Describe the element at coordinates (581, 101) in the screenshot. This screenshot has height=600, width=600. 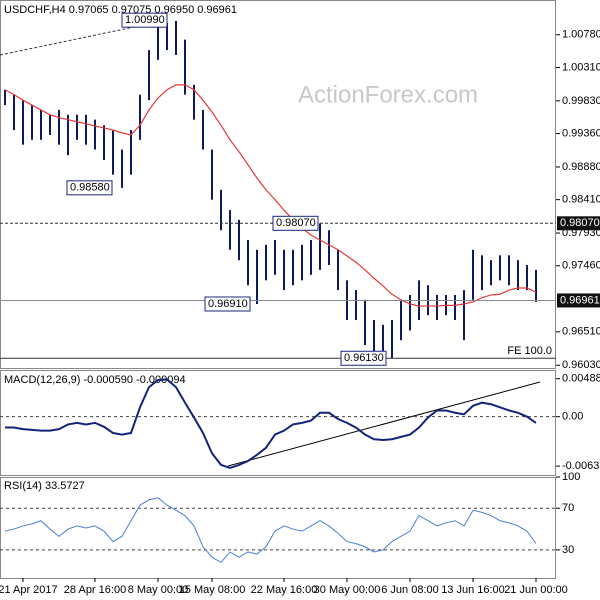
I see `y-tick-label: 0.99830` at that location.